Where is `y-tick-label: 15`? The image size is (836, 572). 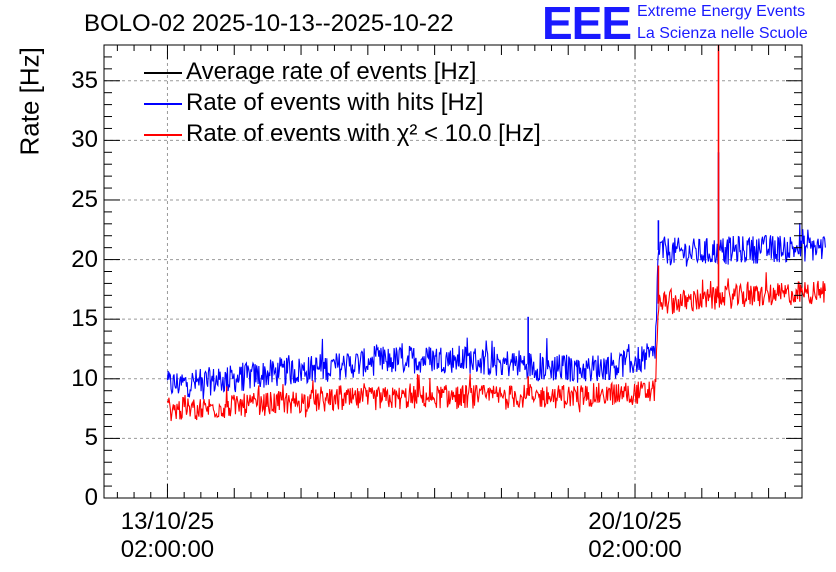
y-tick-label: 15 is located at coordinates (84, 319).